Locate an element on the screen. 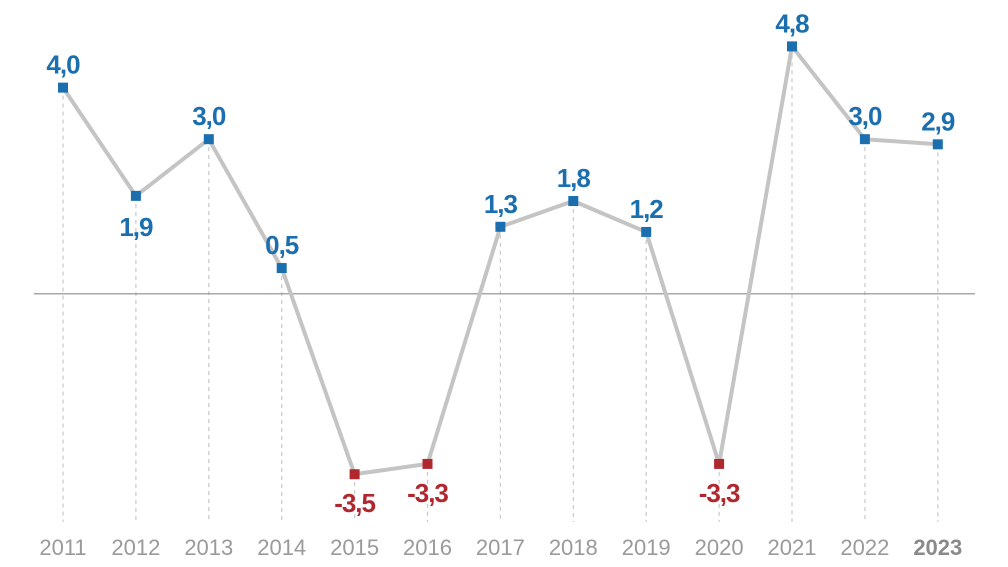  marker-2011 is located at coordinates (63, 87).